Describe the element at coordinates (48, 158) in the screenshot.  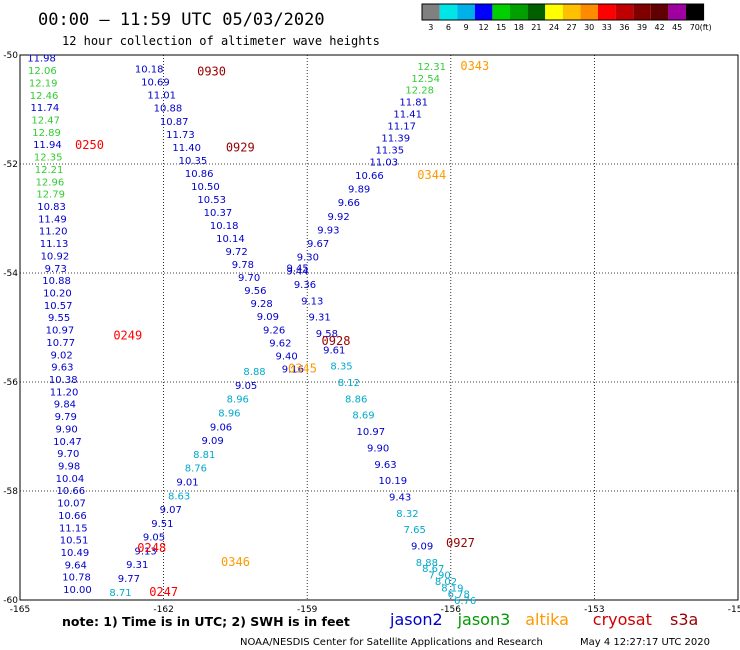
I see `wave-height-value: 12.35` at that location.